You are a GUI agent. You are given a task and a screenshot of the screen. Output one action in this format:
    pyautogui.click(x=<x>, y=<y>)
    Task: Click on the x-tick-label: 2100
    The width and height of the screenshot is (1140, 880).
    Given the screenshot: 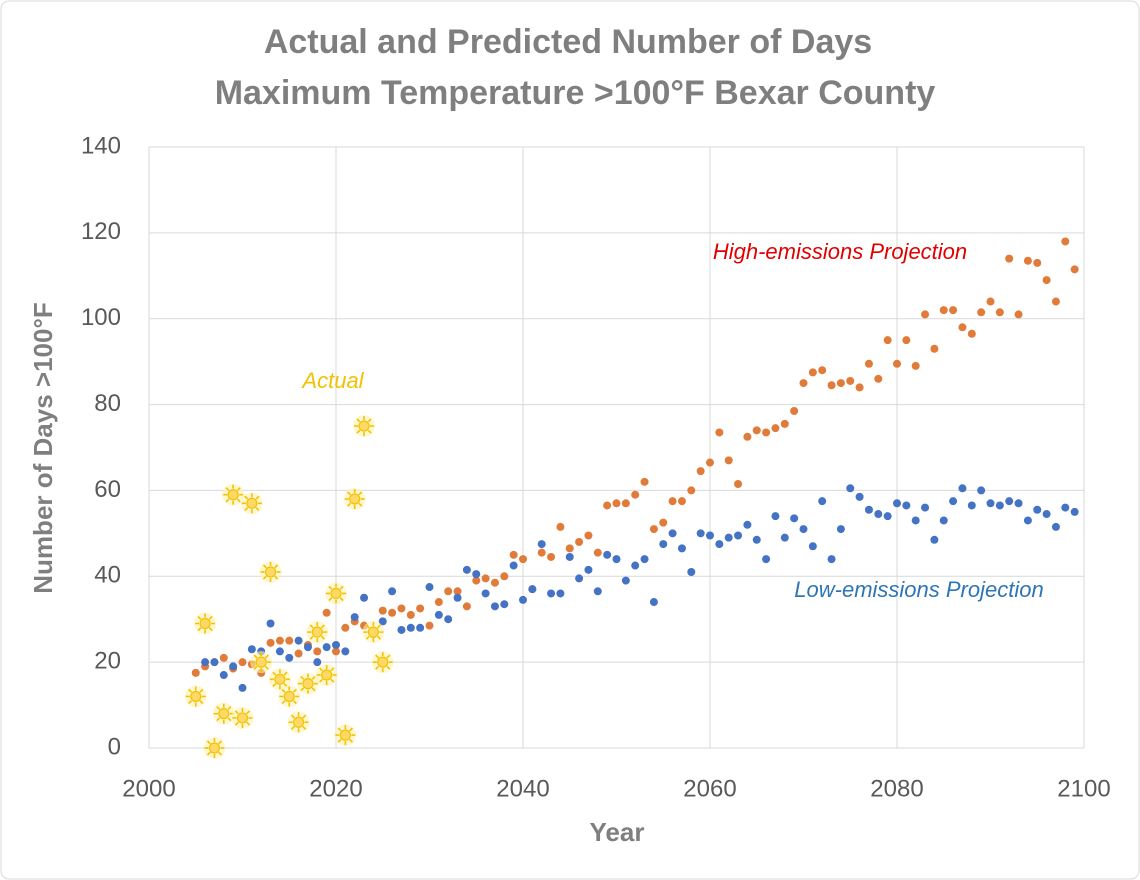 What is the action you would take?
    pyautogui.click(x=1083, y=788)
    